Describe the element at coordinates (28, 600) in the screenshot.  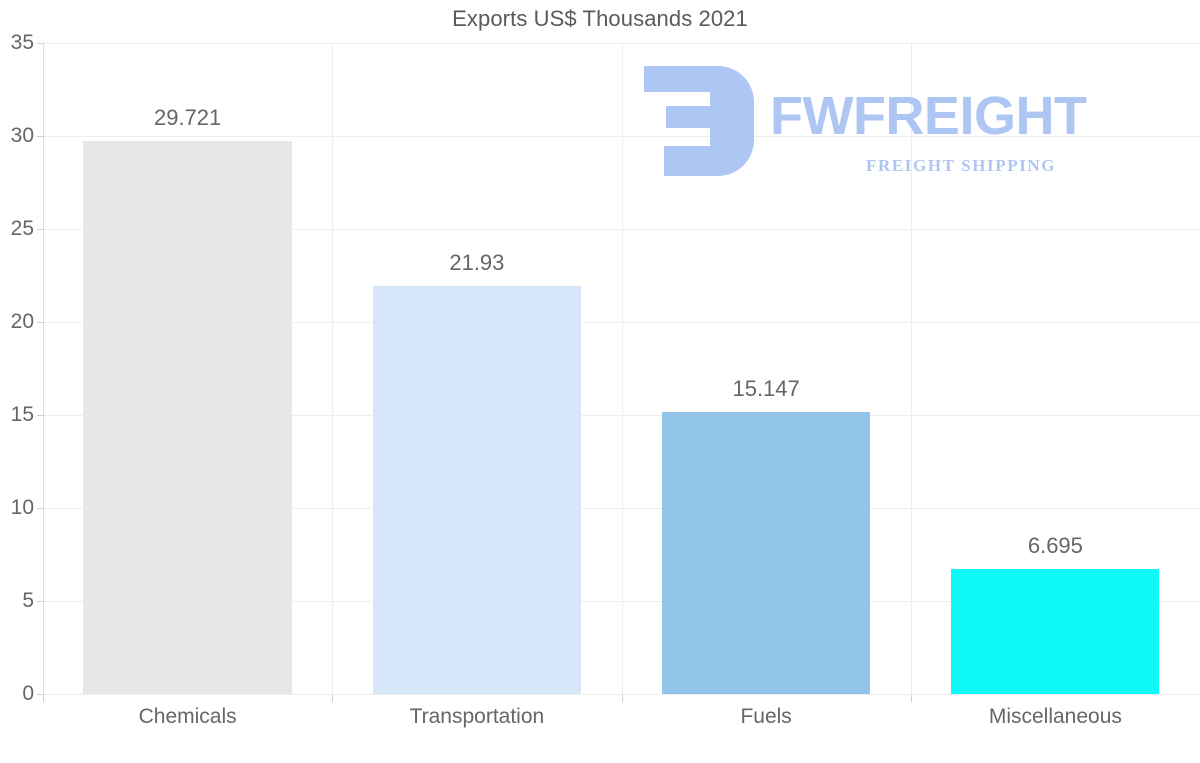
I see `y-axis-tick-label: 5` at that location.